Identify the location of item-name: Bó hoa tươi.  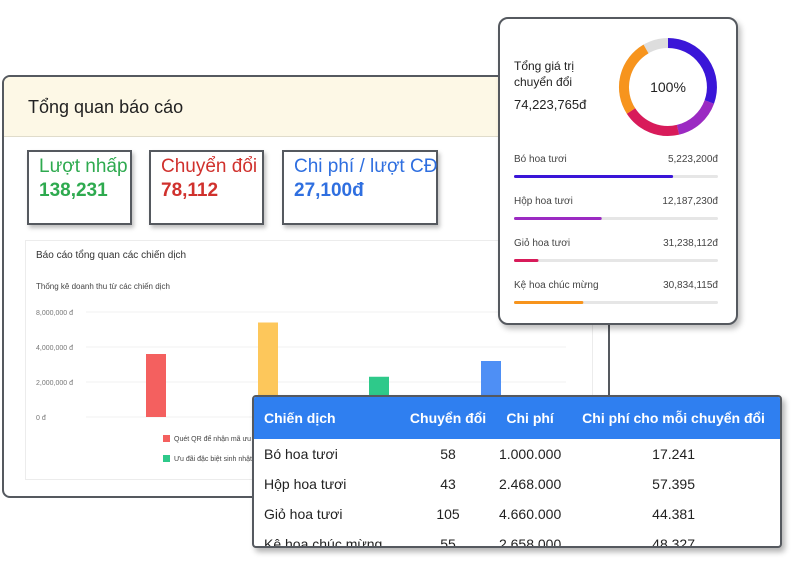
(540, 159).